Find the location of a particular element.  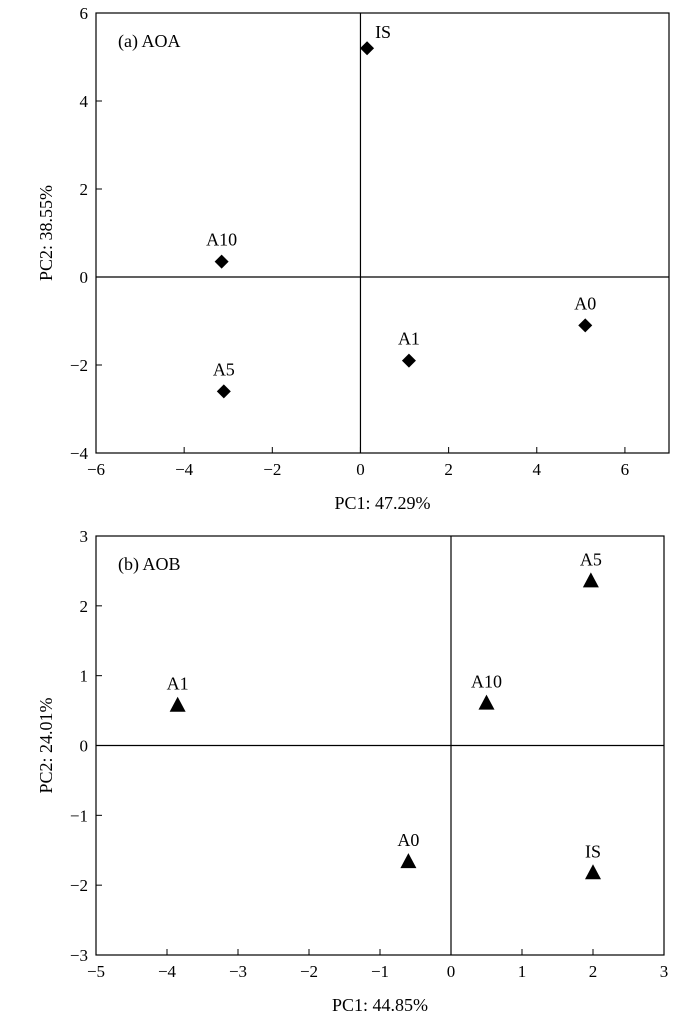

y-axis-ticks-aob: −3 −2 −1 0 1 2 3 is located at coordinates (86, 746).